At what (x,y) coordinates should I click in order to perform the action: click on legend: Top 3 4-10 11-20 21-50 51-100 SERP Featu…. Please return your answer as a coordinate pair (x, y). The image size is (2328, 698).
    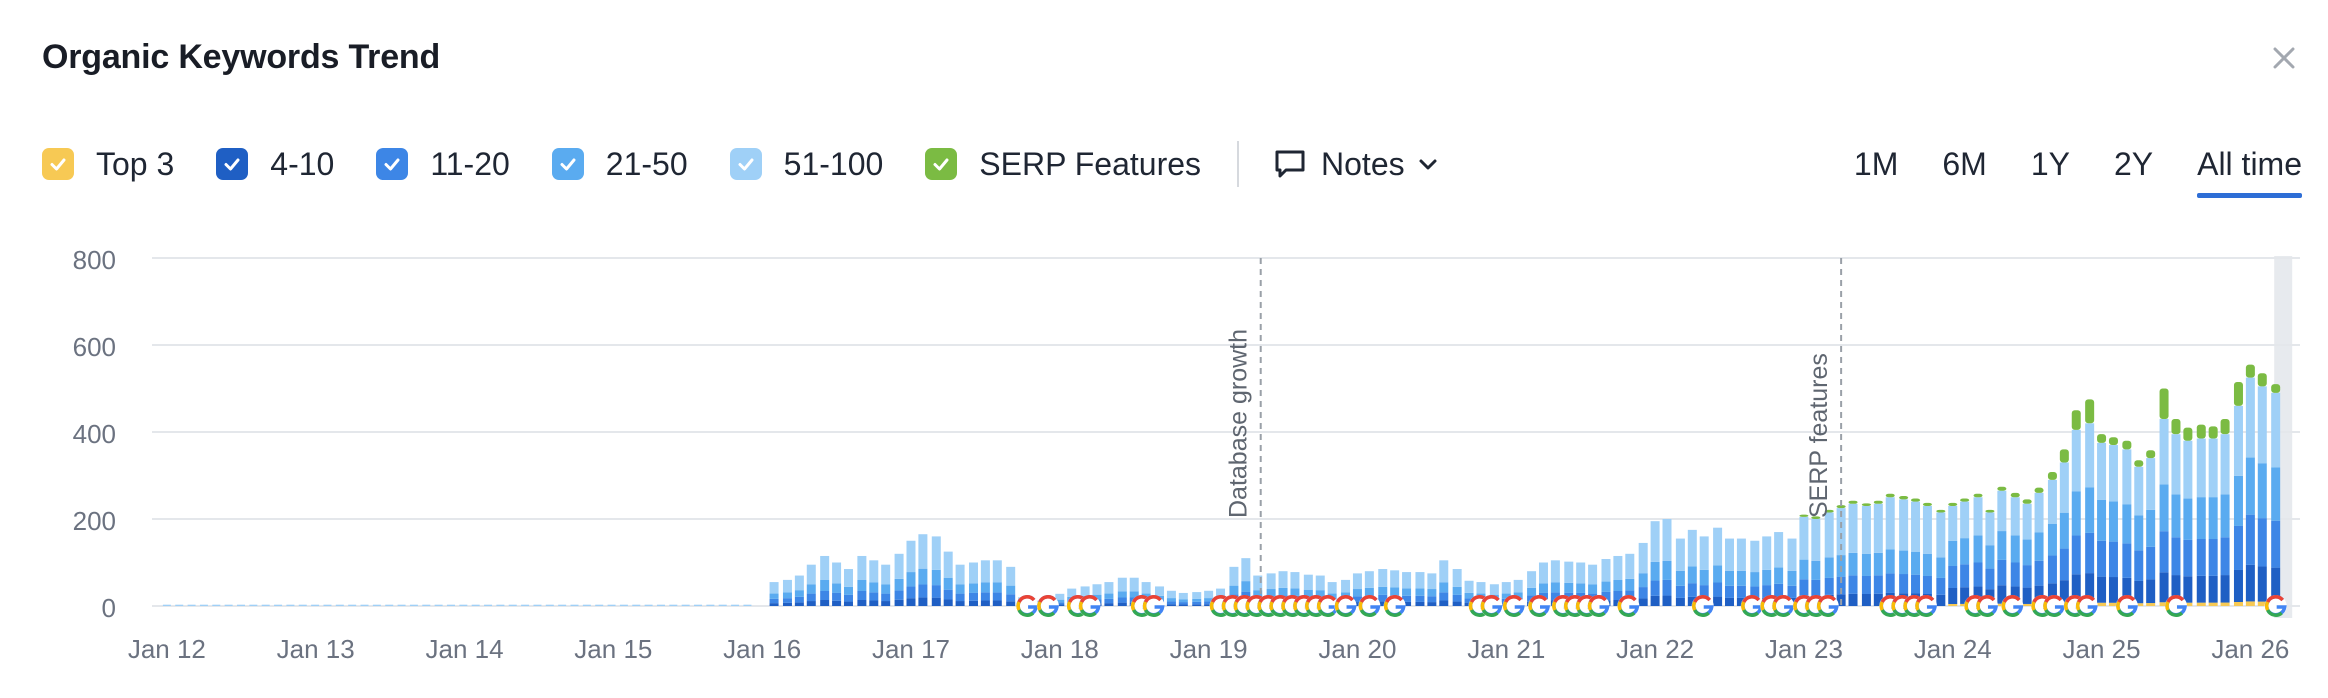
    Looking at the image, I should click on (740, 164).